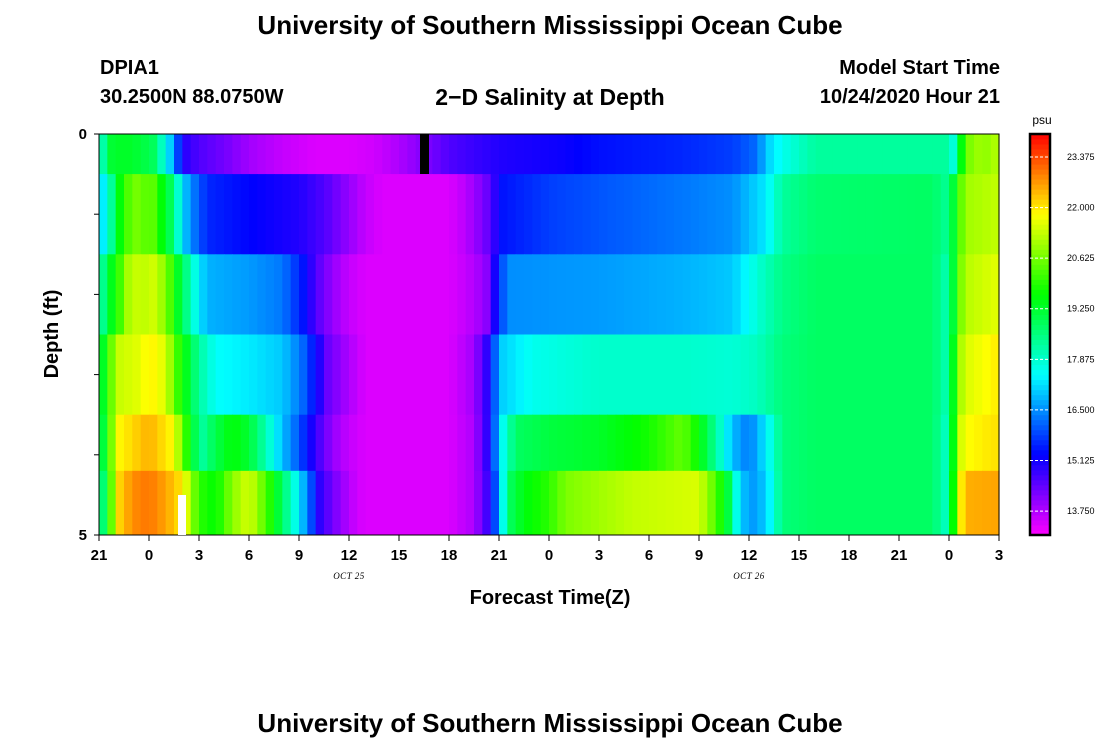  Describe the element at coordinates (83, 535) in the screenshot. I see `y-tick-label: 5` at that location.